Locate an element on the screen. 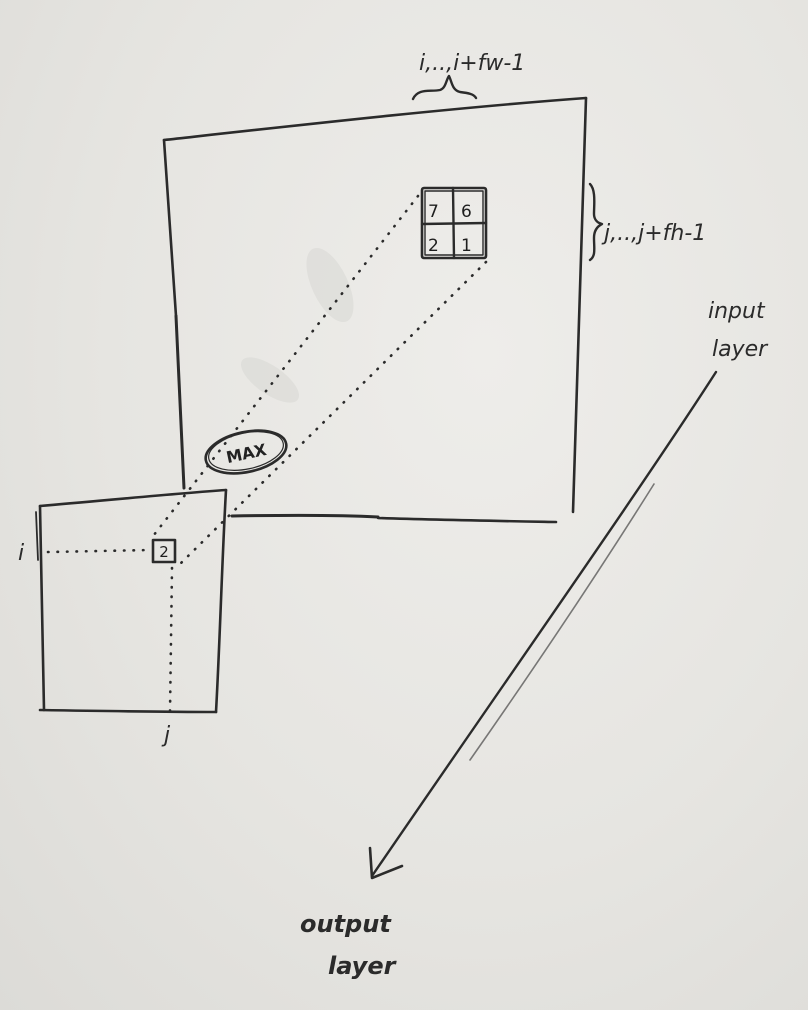  output-cell-value: 2 is located at coordinates (164, 552).